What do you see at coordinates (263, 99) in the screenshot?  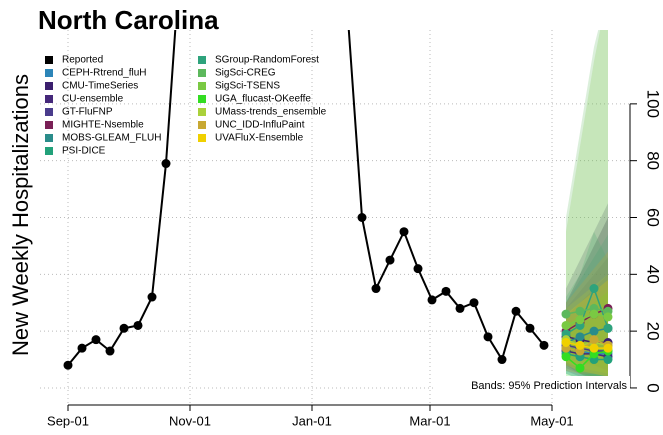 I see `legend-label: UGA_flucast-OKeeffe` at bounding box center [263, 99].